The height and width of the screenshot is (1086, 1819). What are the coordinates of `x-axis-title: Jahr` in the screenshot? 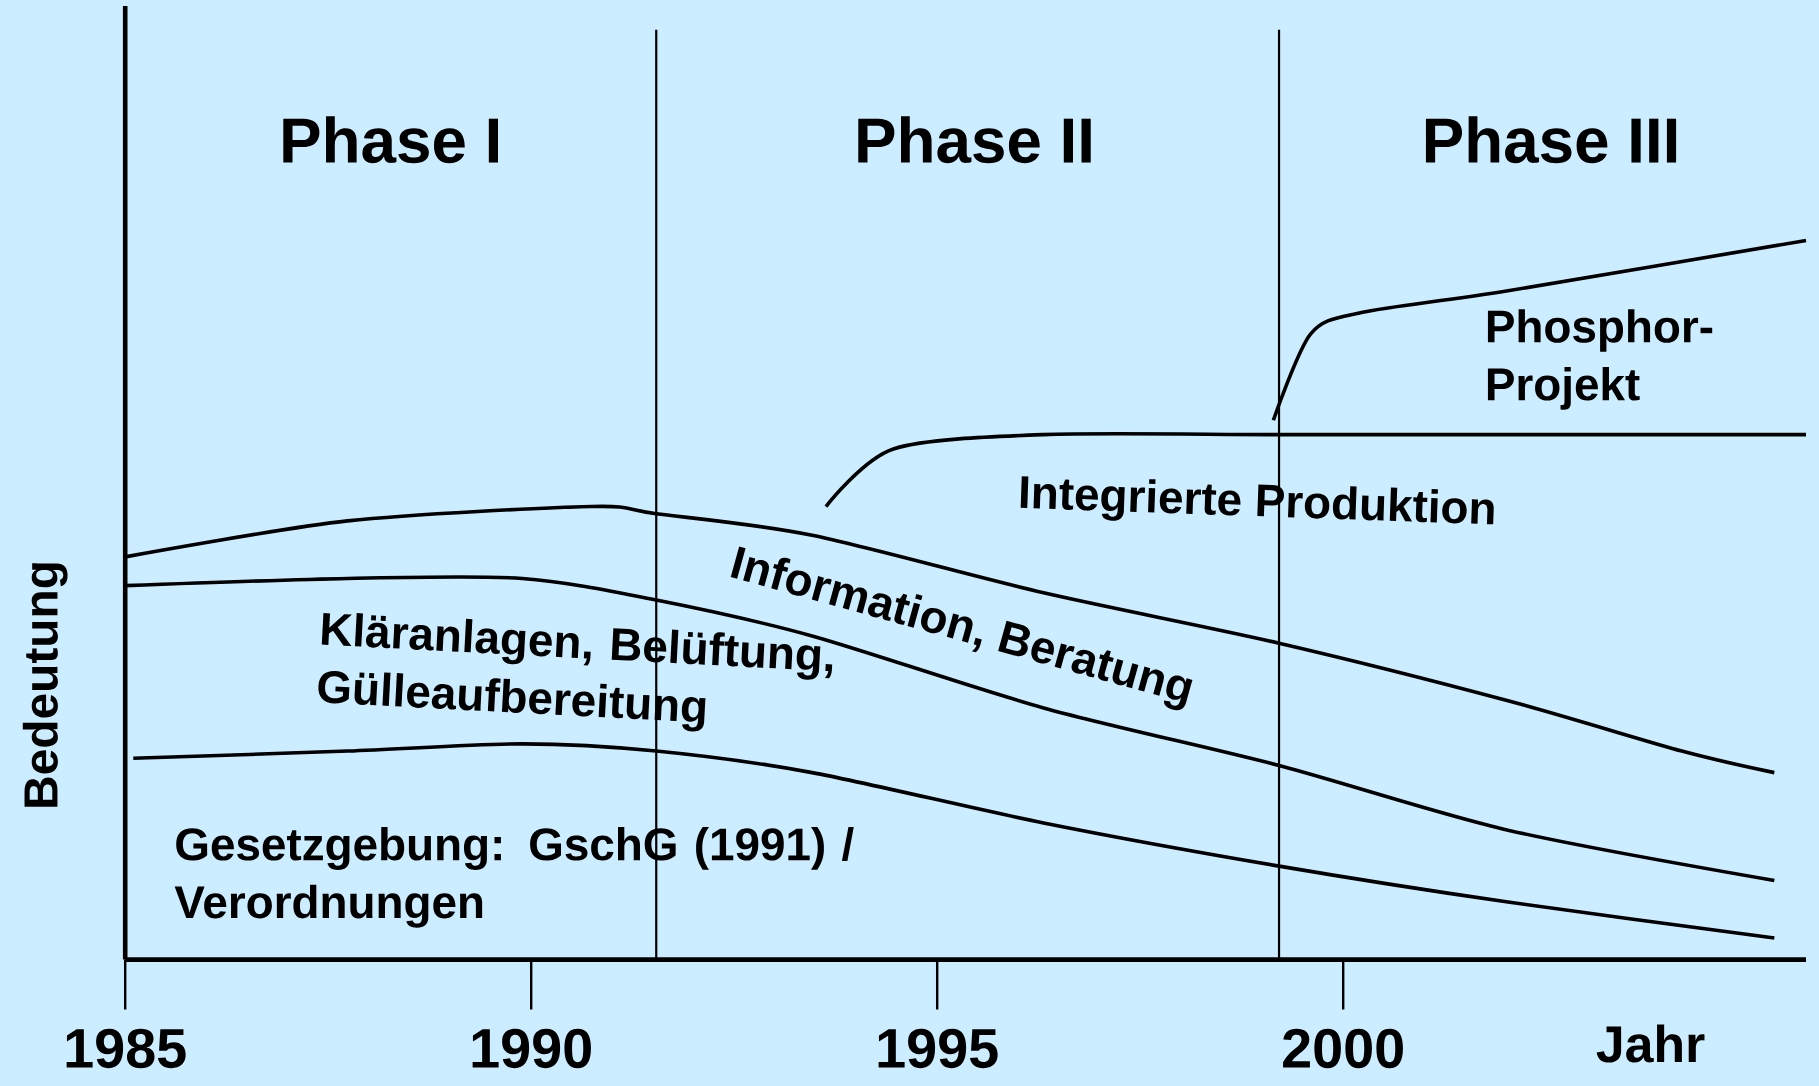 It's located at (1650, 1043).